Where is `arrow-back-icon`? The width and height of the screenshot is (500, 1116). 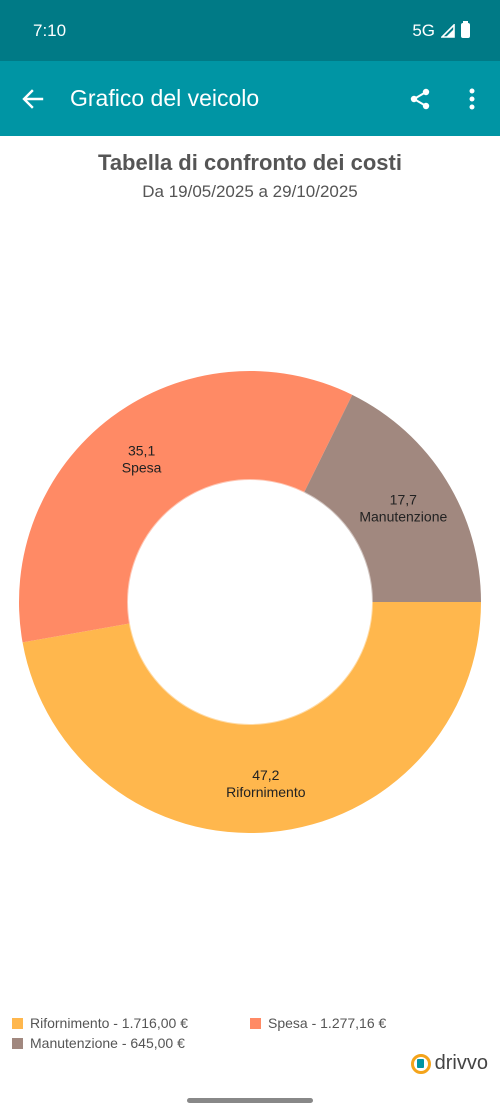
arrow-back-icon is located at coordinates (33, 98).